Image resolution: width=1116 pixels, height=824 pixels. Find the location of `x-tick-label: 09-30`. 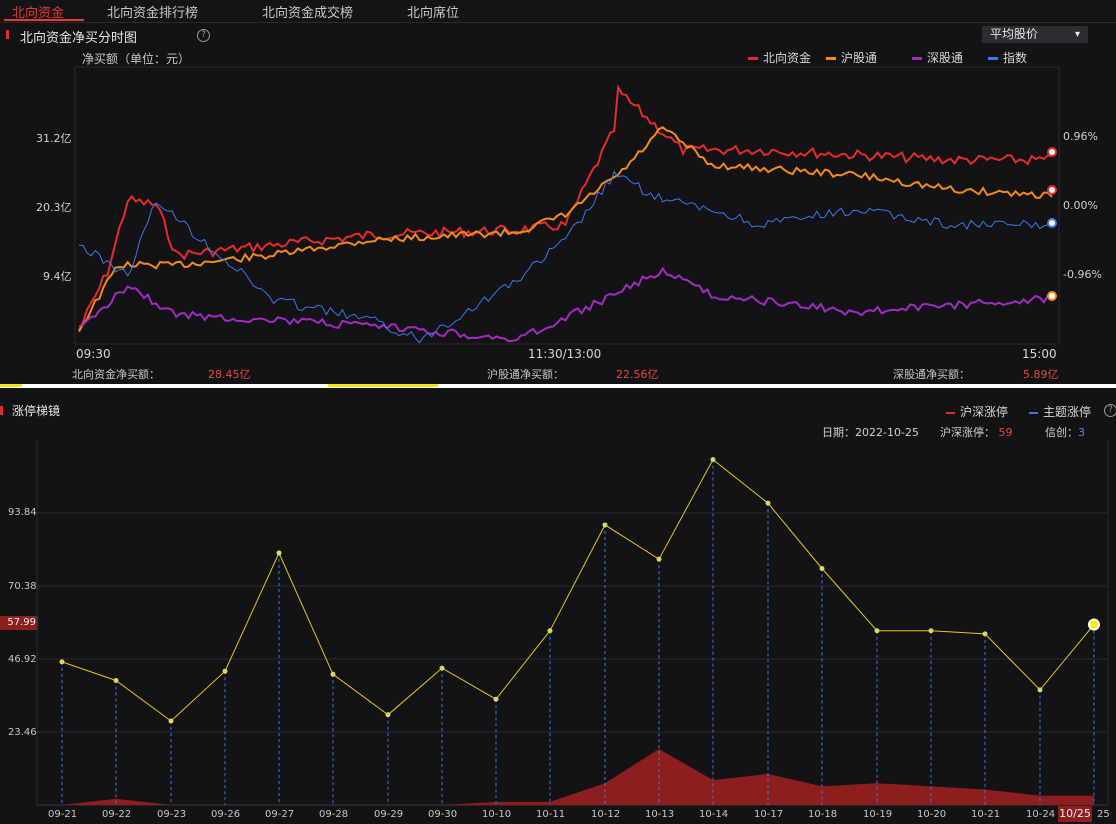

x-tick-label: 09-30 is located at coordinates (443, 814).